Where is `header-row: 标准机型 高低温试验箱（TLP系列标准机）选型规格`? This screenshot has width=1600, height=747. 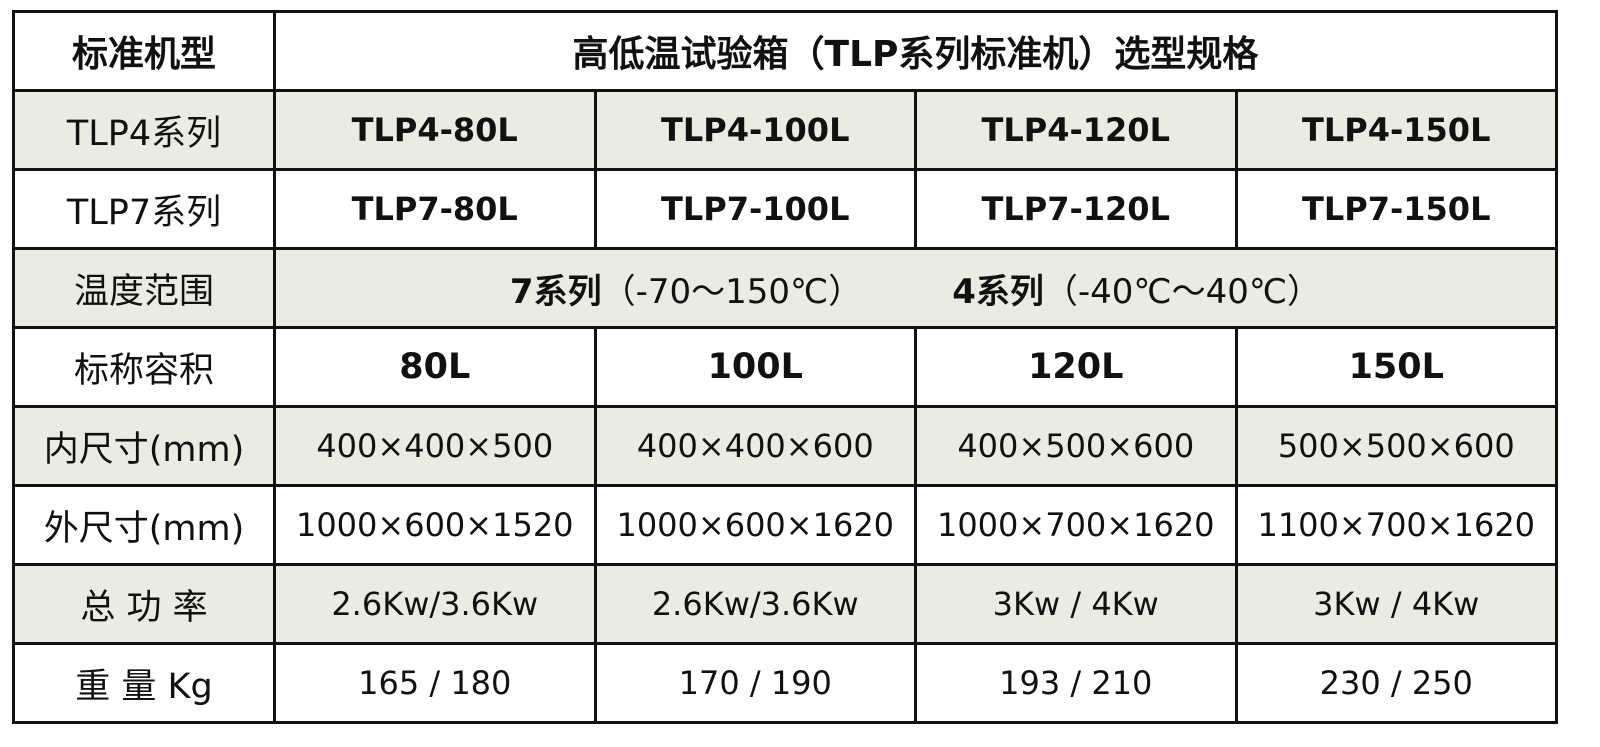 header-row: 标准机型 高低温试验箱（TLP系列标准机）选型规格 is located at coordinates (785, 51).